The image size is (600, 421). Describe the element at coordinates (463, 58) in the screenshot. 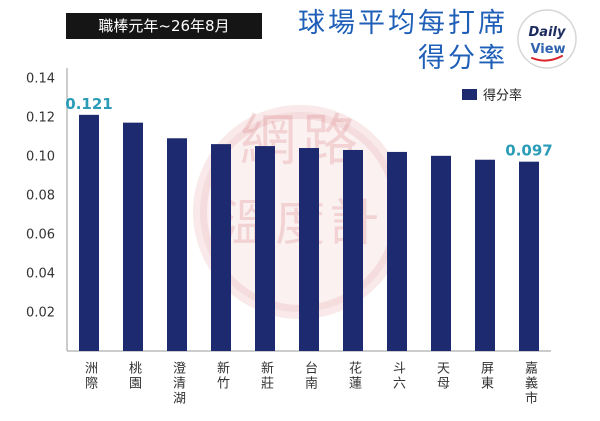

I see `chart-title-line-2: 得分率` at that location.